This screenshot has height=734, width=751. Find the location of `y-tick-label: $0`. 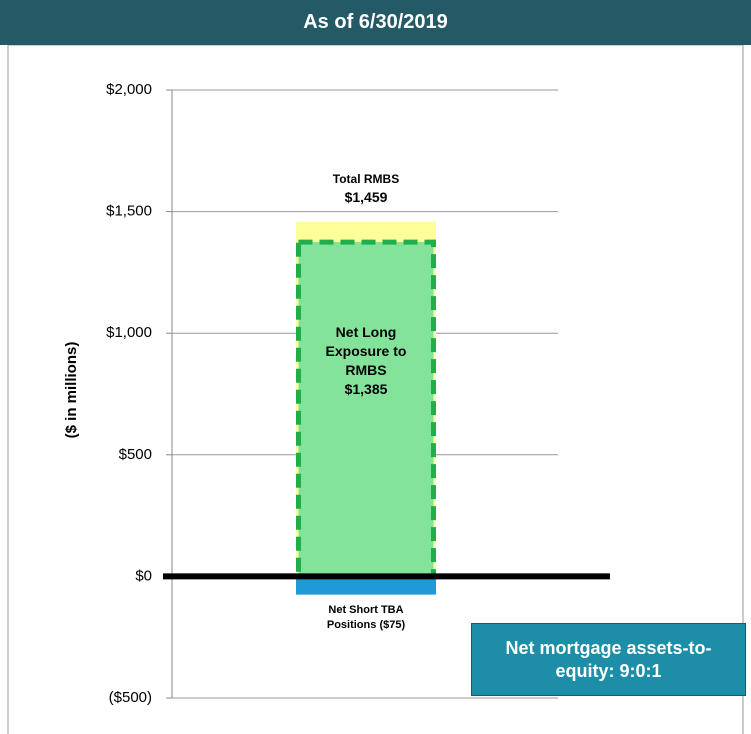

y-tick-label: $0 is located at coordinates (143, 575).